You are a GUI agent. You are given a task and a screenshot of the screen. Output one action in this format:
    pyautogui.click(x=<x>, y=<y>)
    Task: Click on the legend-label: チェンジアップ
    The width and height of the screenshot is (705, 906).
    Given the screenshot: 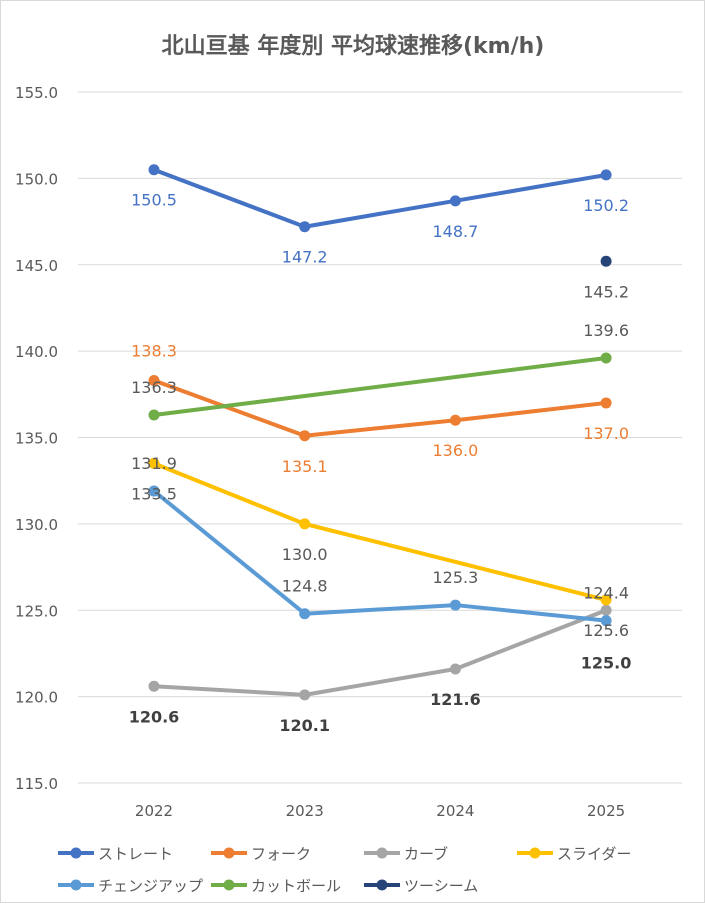 What is the action you would take?
    pyautogui.click(x=150, y=886)
    